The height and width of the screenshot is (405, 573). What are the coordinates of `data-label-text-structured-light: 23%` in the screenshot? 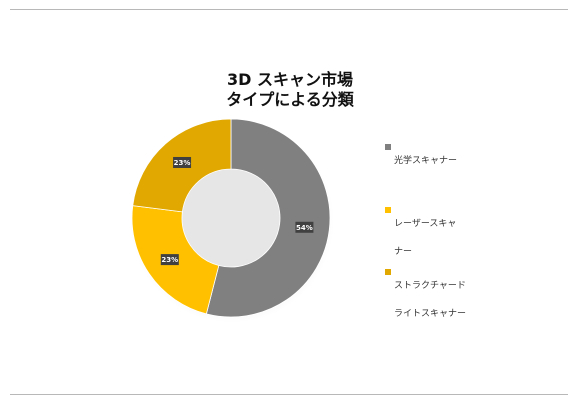 It's located at (182, 163).